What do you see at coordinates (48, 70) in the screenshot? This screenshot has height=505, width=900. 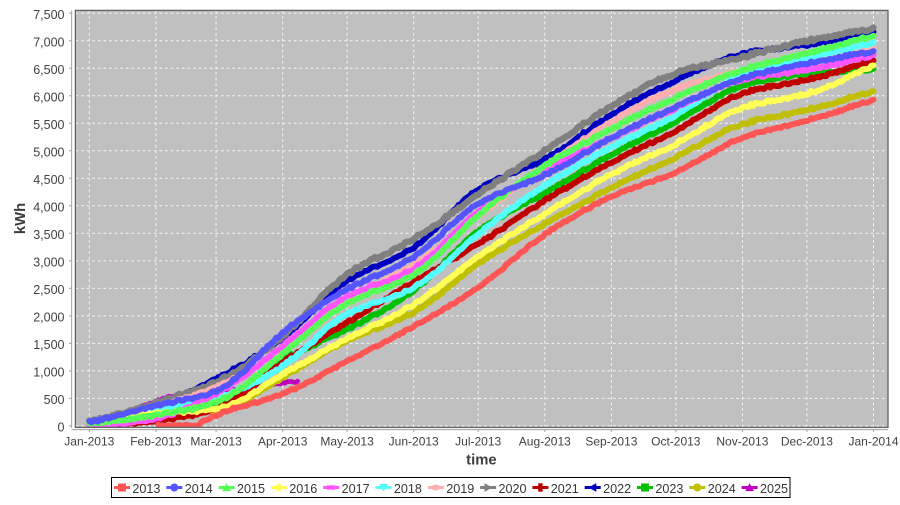 I see `svg-text: 6,500` at bounding box center [48, 70].